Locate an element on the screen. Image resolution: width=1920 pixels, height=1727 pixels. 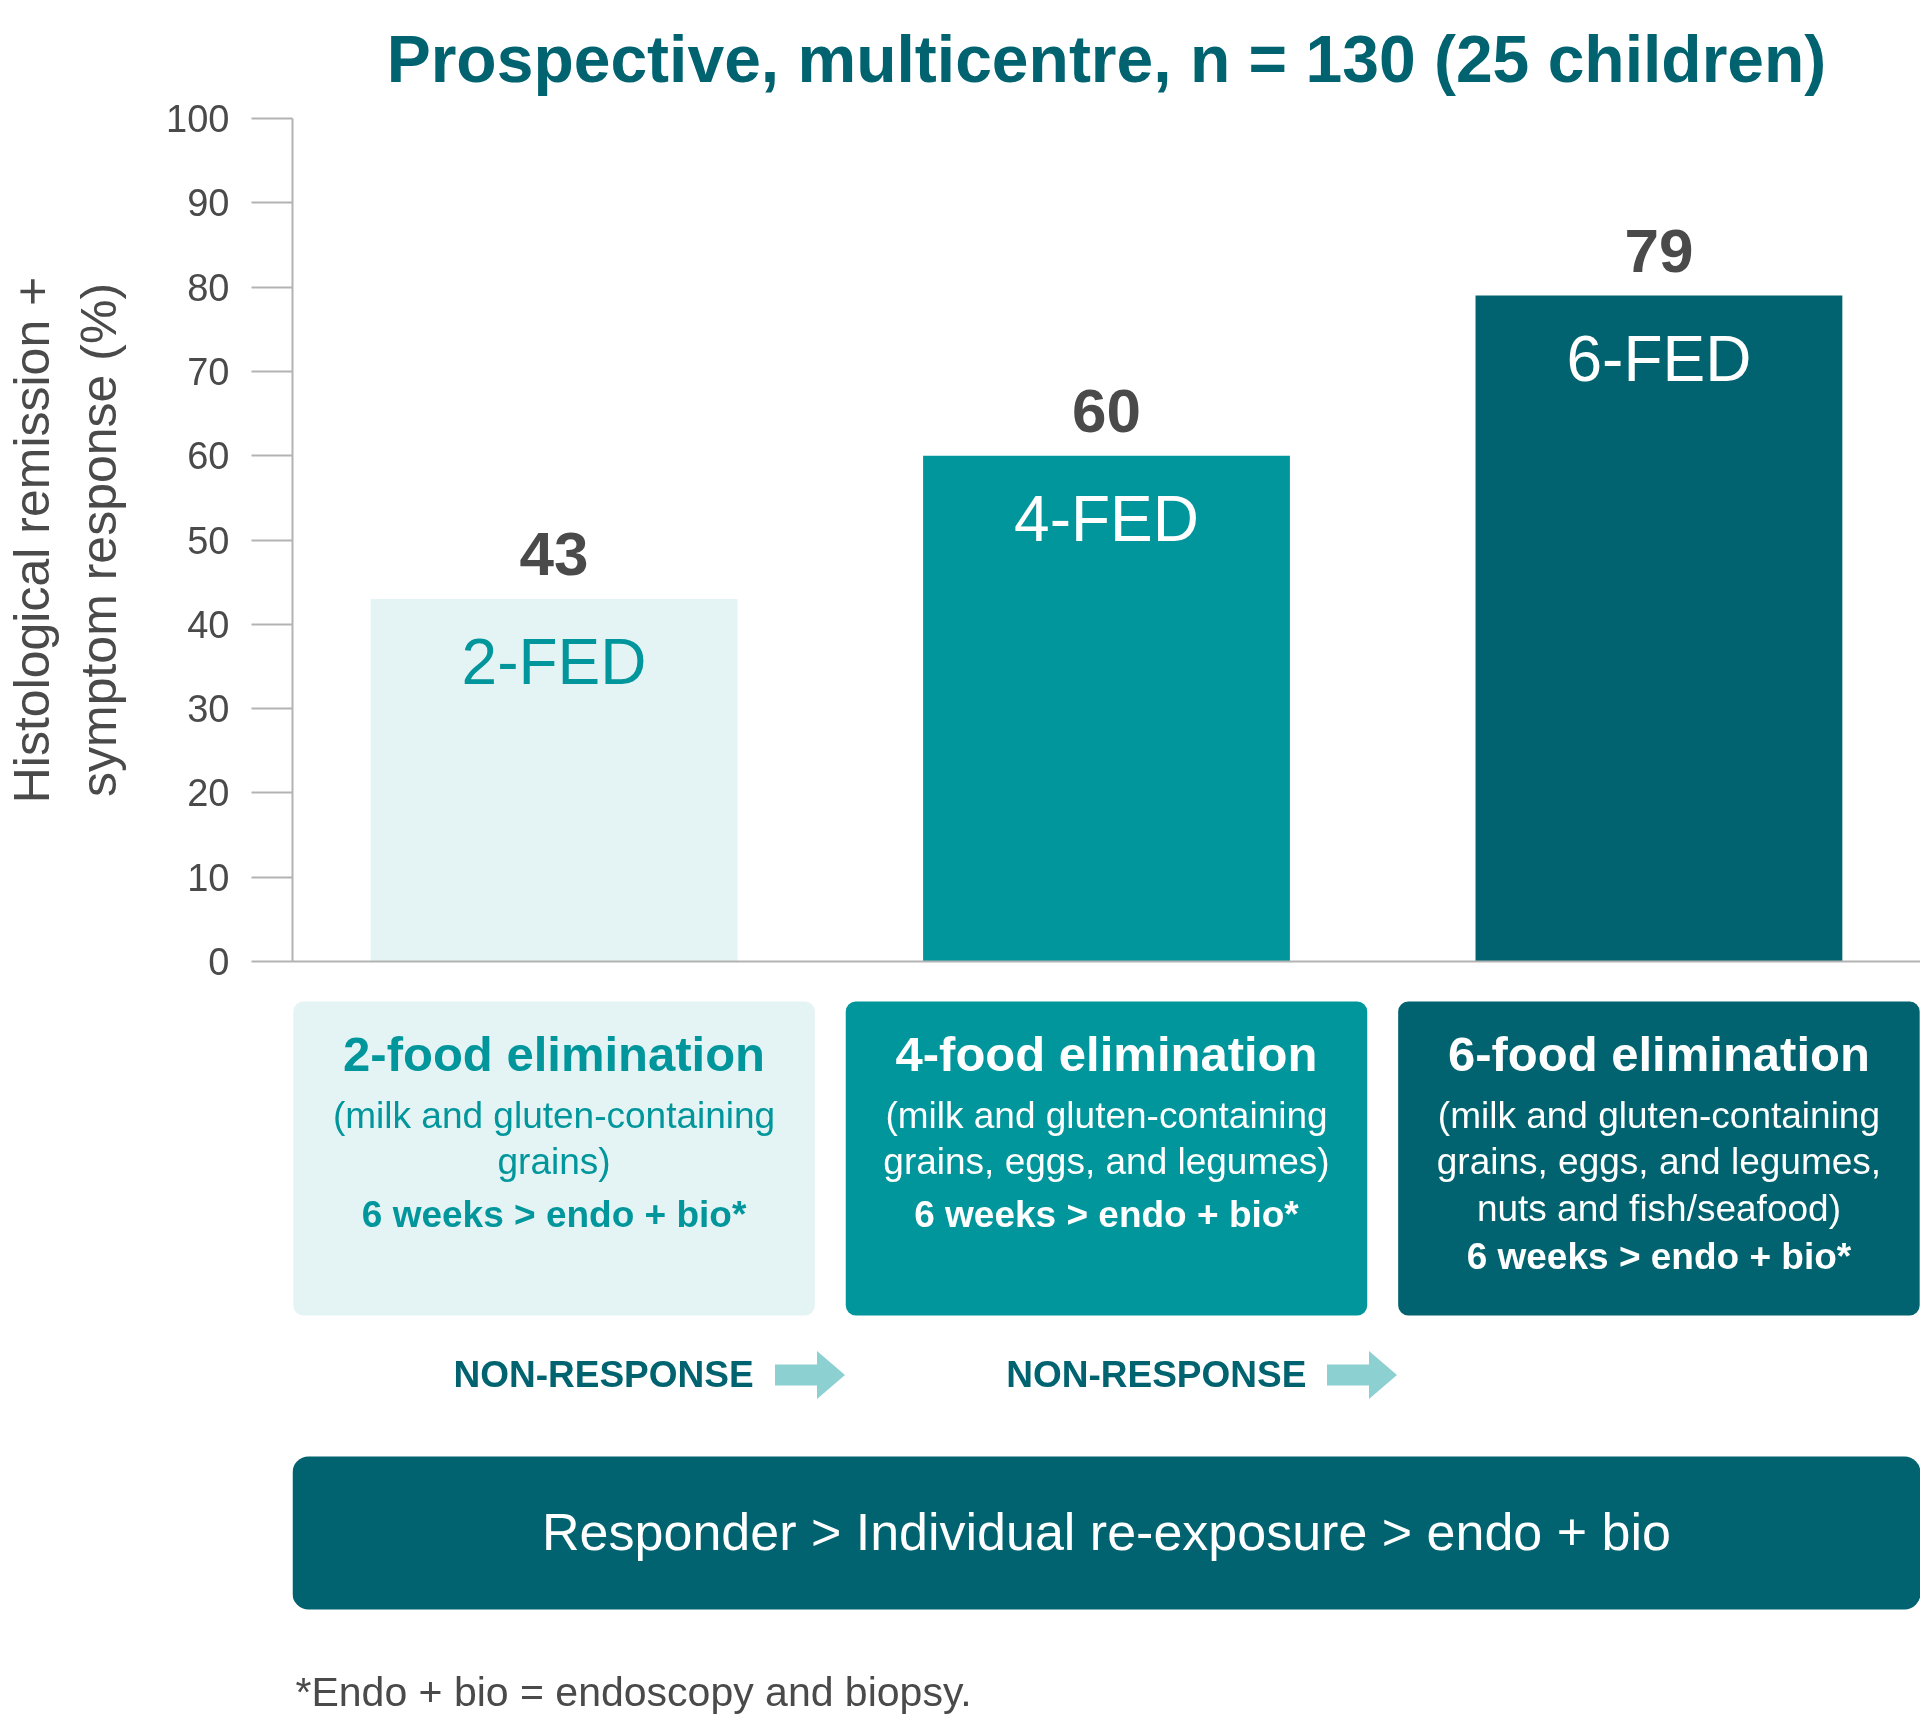
y-tick-label: 40 is located at coordinates (208, 624).